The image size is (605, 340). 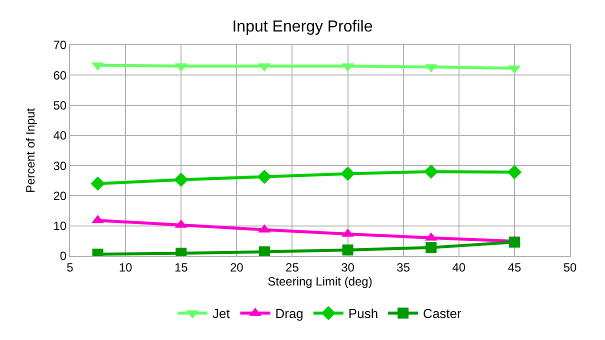 What do you see at coordinates (60, 165) in the screenshot?
I see `y-tick-label: 30` at bounding box center [60, 165].